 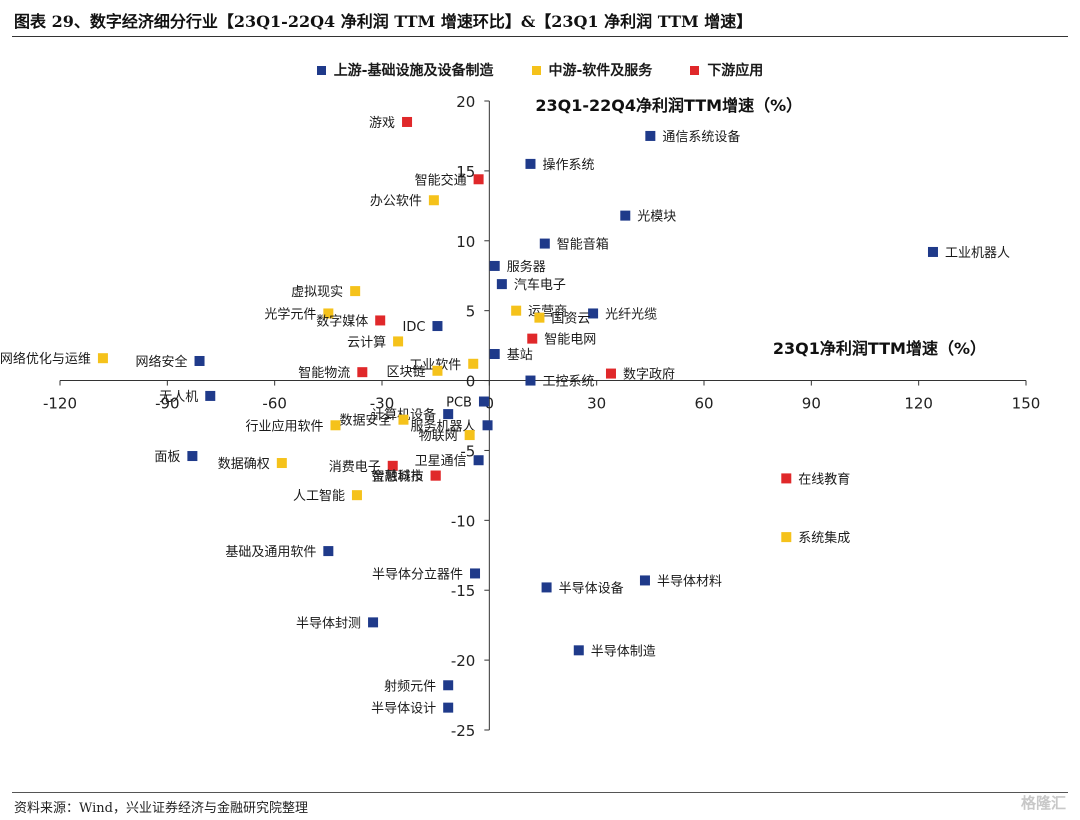 I want to click on data-label: 服务器, so click(x=526, y=267).